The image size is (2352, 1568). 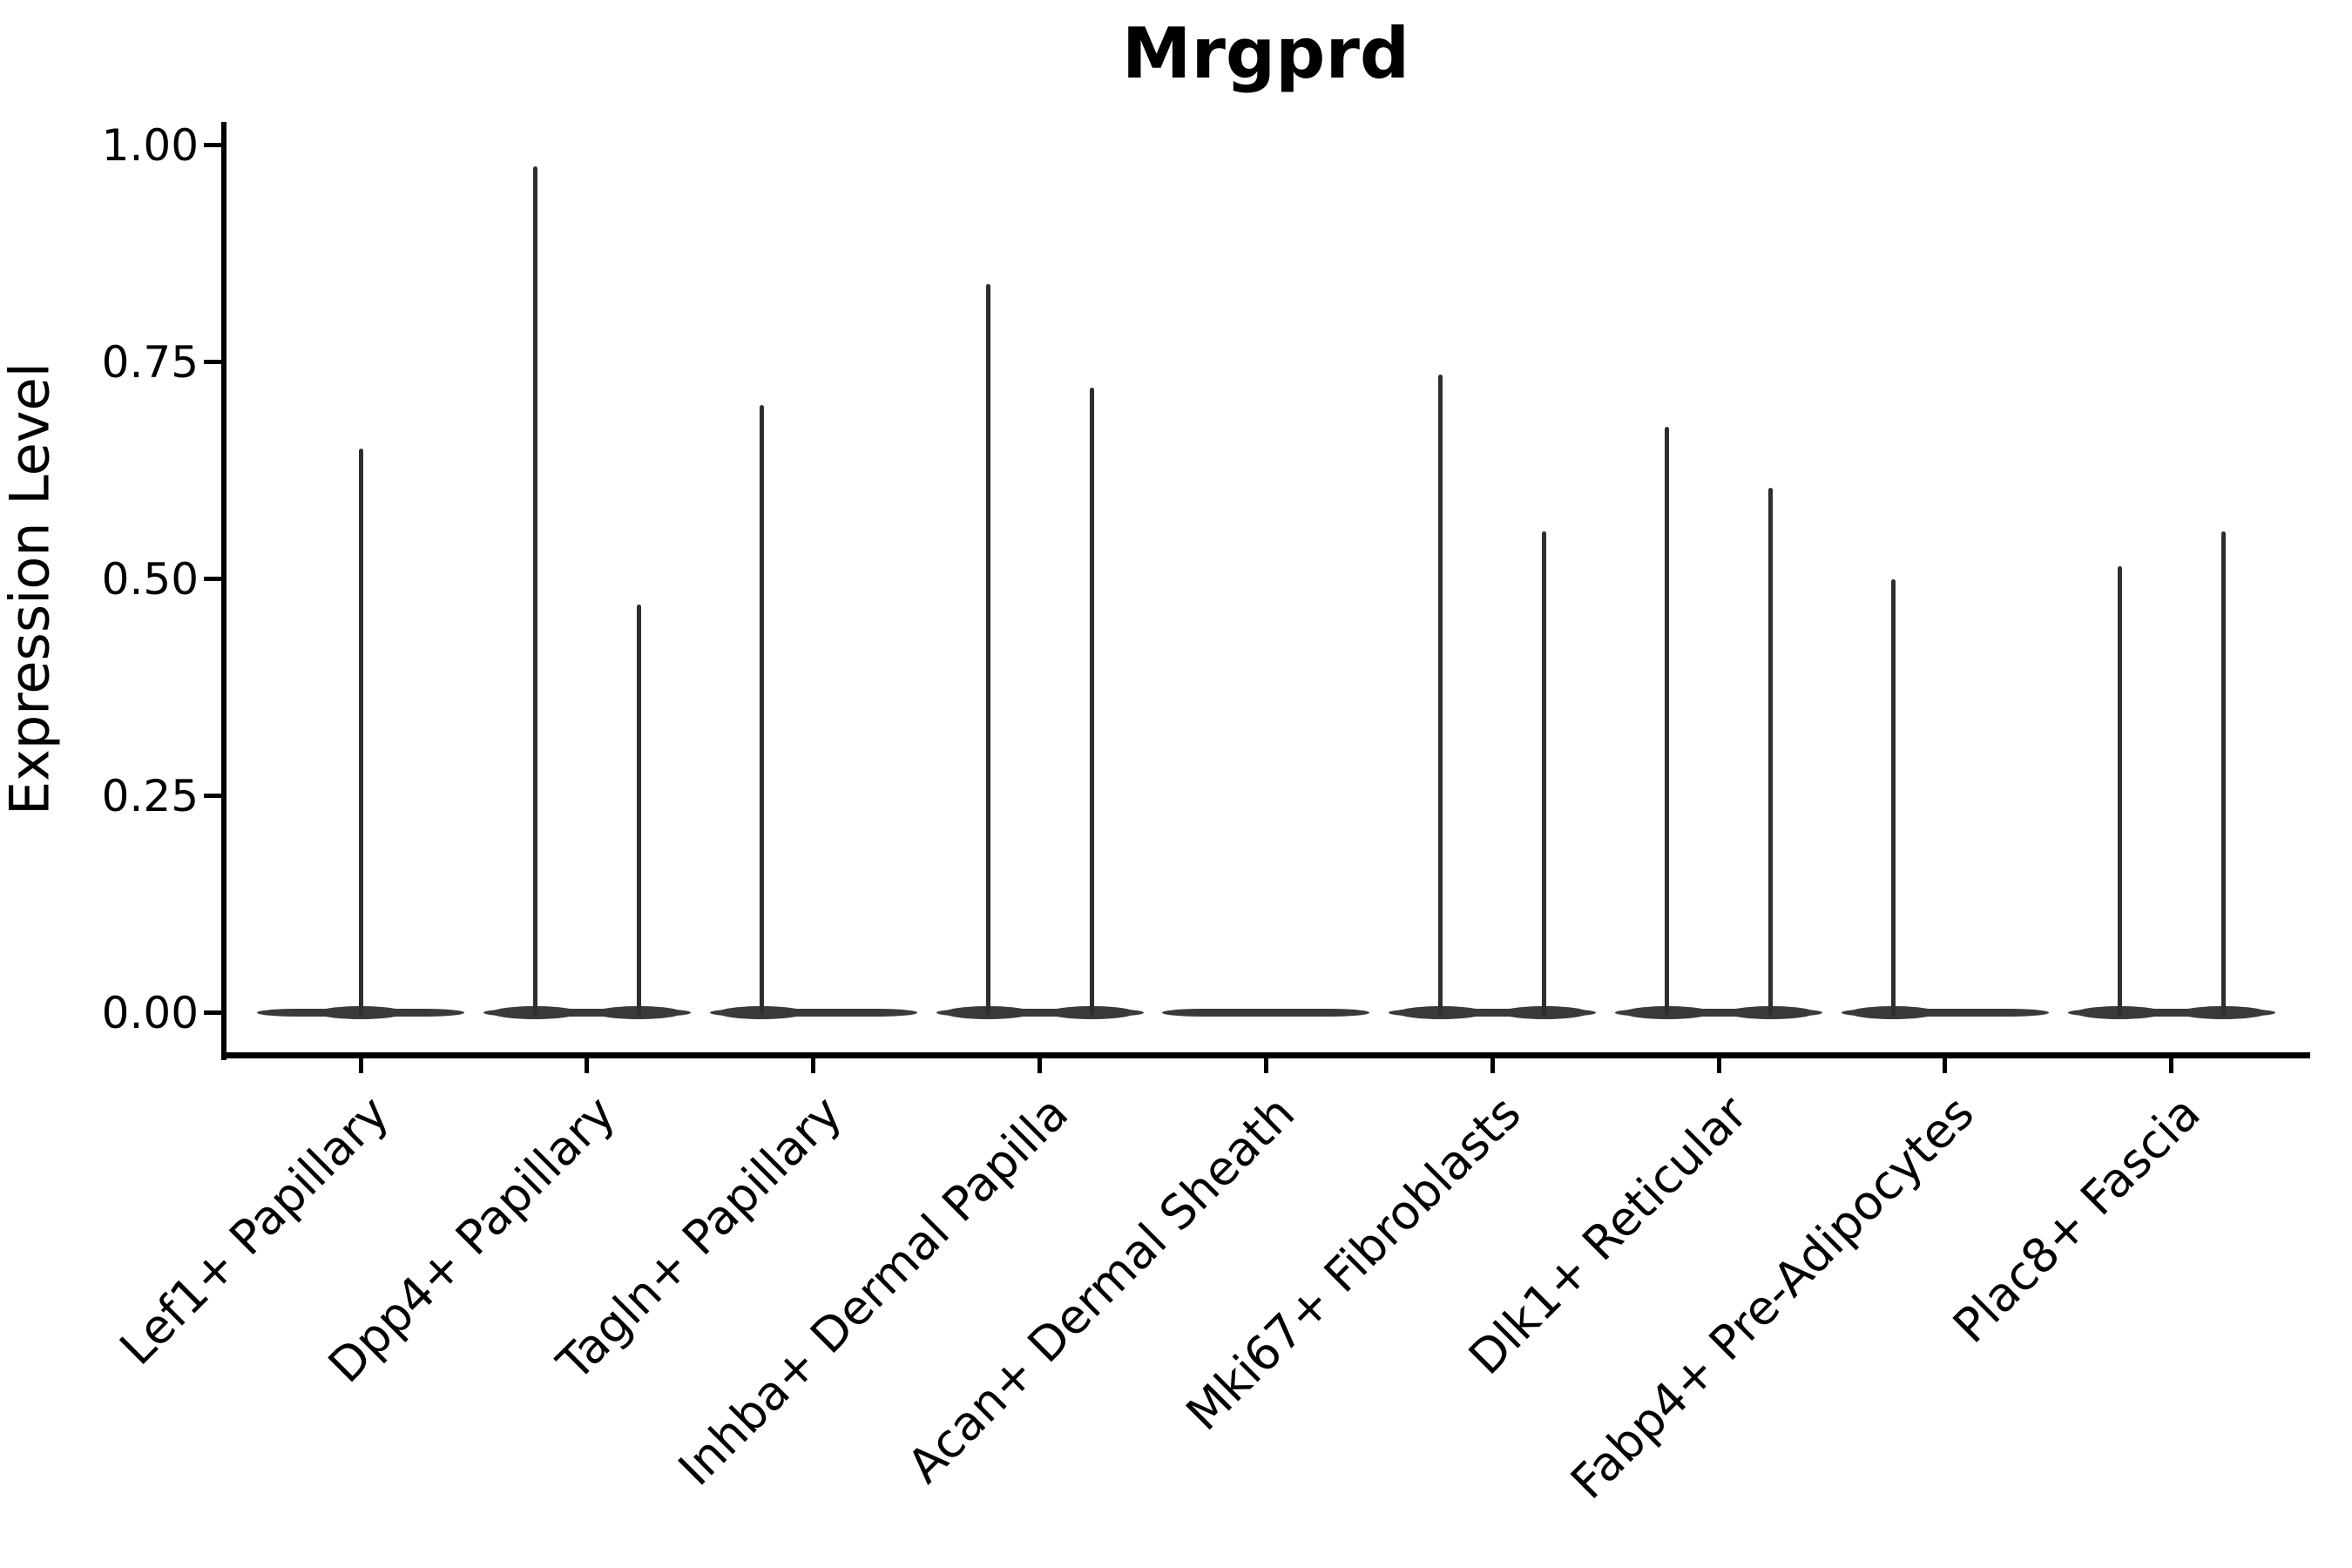 What do you see at coordinates (150, 579) in the screenshot?
I see `y-tick-label: 0.50` at bounding box center [150, 579].